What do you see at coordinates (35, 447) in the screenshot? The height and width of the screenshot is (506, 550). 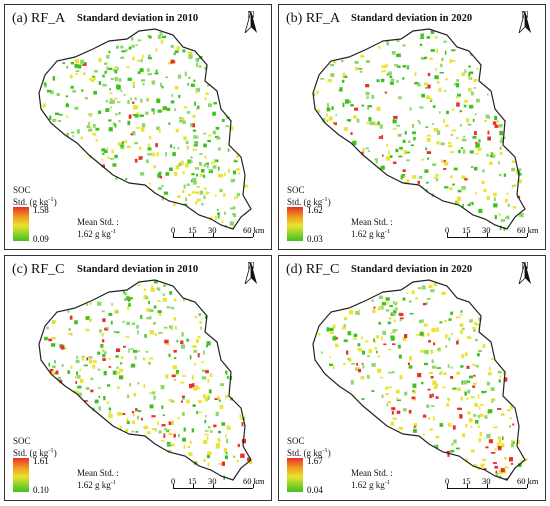 I see `legend-title: SOC Std. (g kg-1)` at bounding box center [35, 447].